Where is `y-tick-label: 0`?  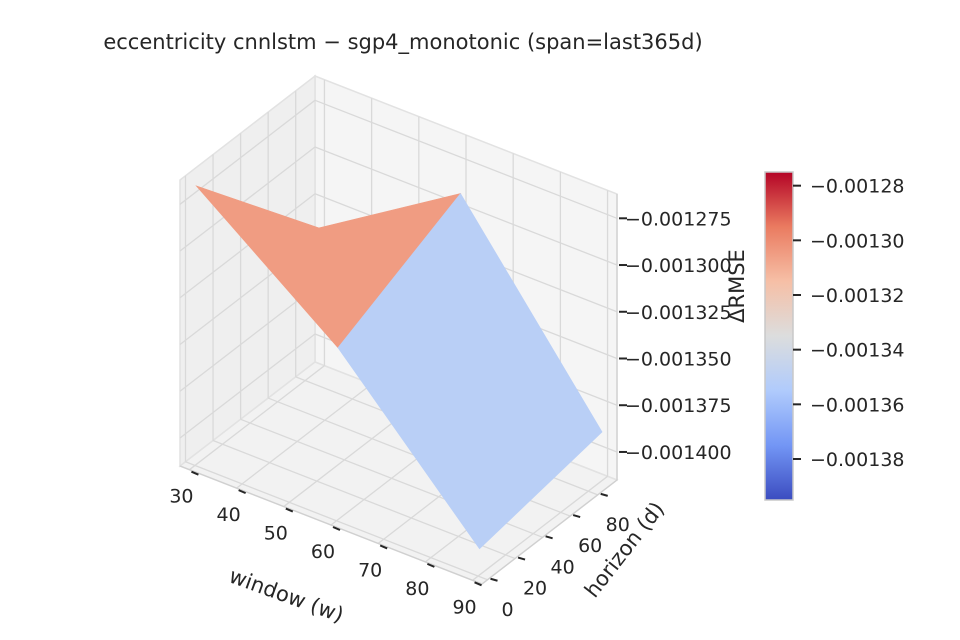
y-tick-label: 0 is located at coordinates (507, 610).